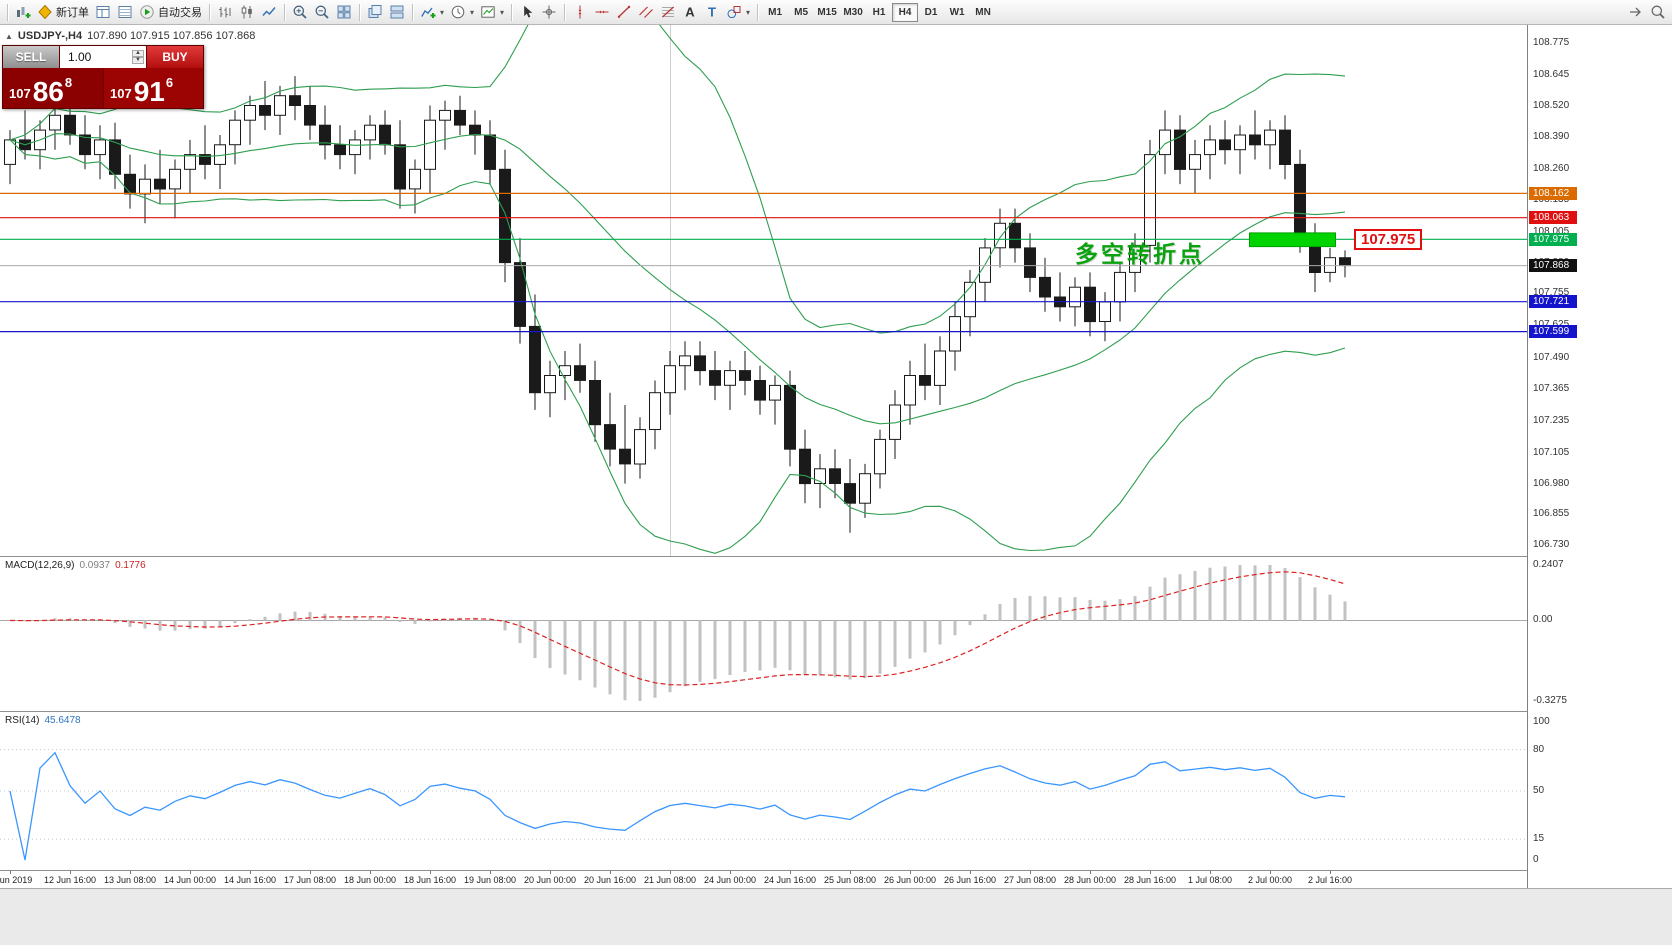 Image resolution: width=1672 pixels, height=945 pixels. Describe the element at coordinates (125, 12) in the screenshot. I see `data-window-icon` at that location.